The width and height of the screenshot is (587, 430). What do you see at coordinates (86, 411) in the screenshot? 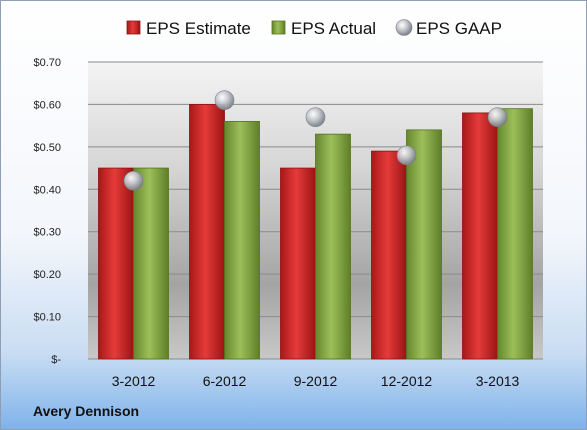
I see `company-name: Avery Dennison` at bounding box center [86, 411].